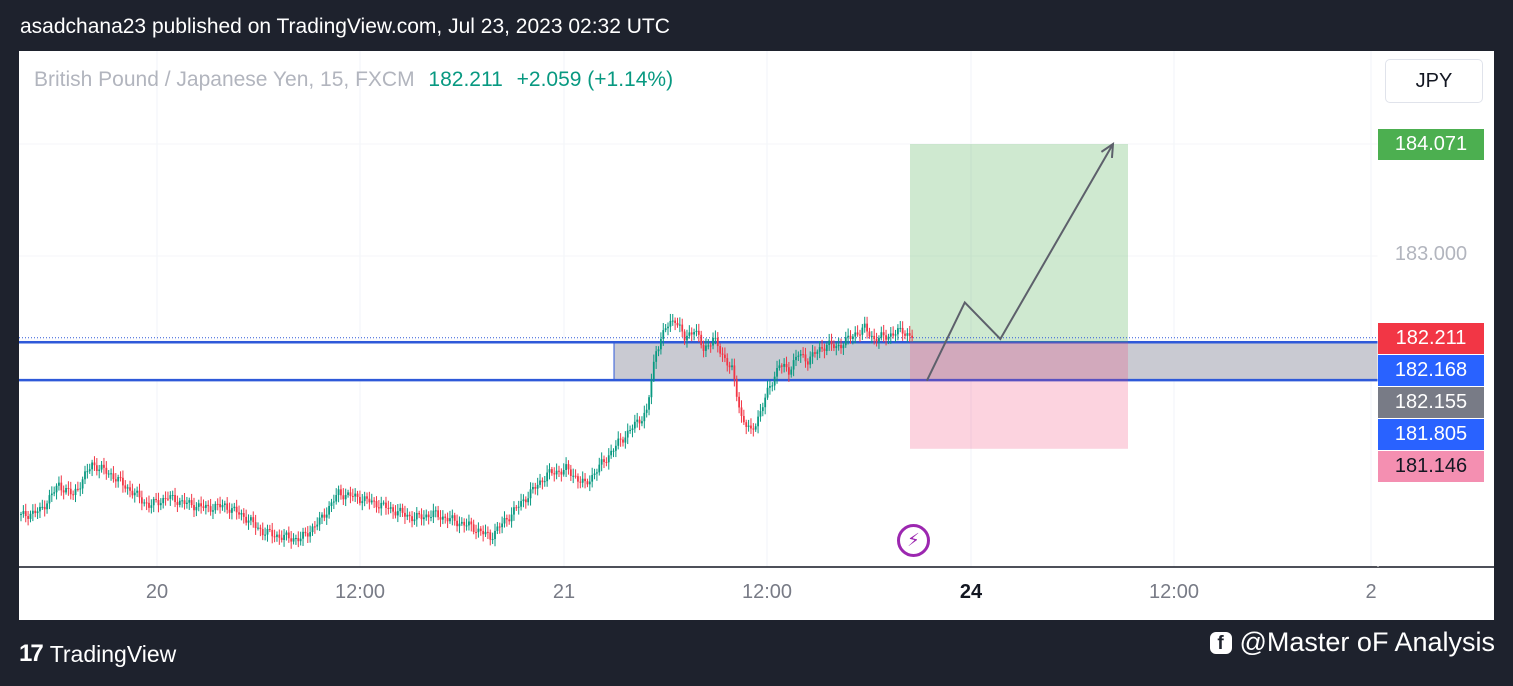 The image size is (1513, 686). I want to click on brand-name: TradingView, so click(113, 653).